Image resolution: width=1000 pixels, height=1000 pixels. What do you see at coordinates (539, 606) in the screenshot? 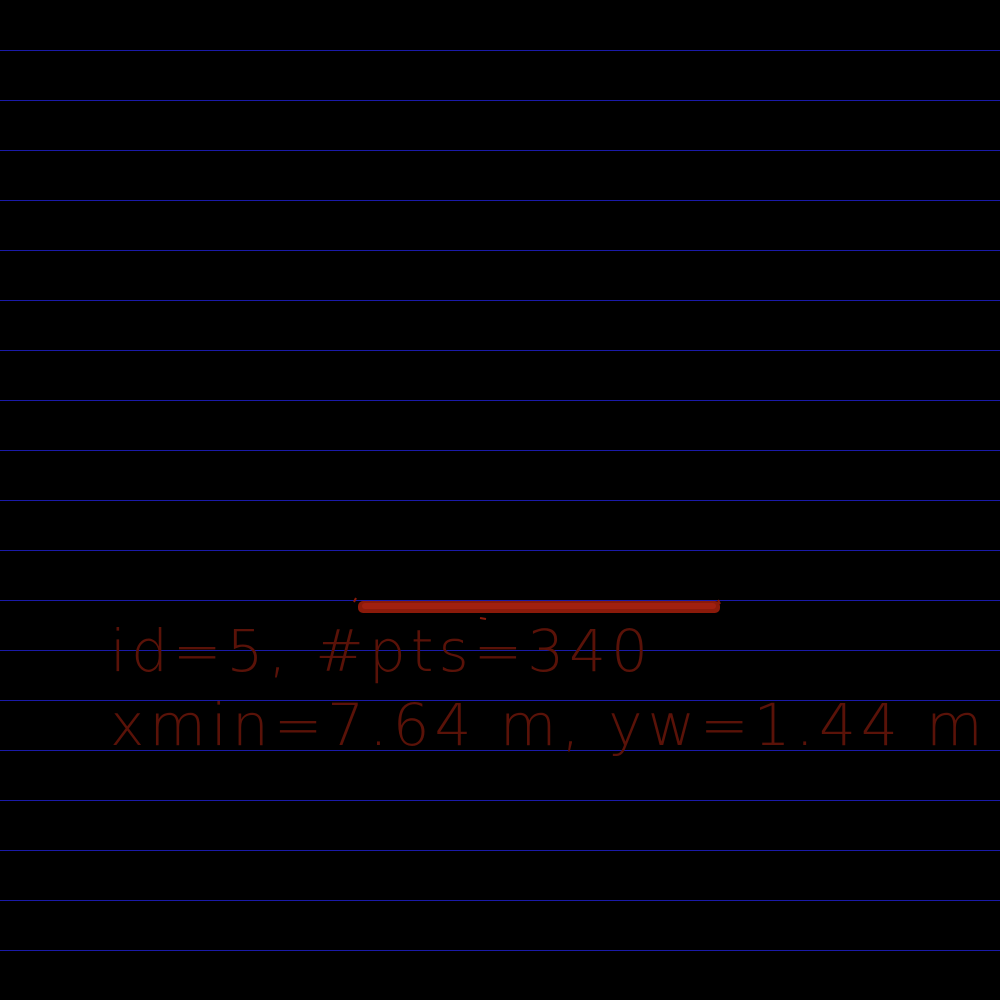
I see `cluster-core` at bounding box center [539, 606].